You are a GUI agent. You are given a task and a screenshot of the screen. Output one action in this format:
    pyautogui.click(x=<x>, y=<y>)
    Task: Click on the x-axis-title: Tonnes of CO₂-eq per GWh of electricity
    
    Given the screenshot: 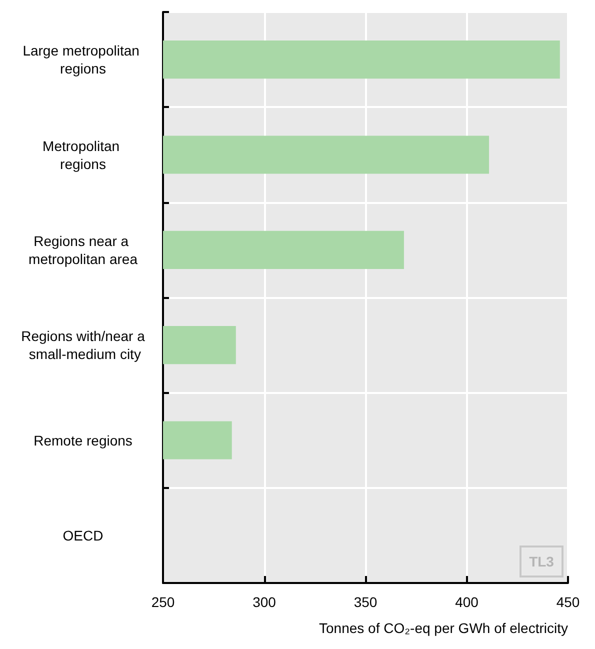 What is the action you would take?
    pyautogui.click(x=443, y=628)
    